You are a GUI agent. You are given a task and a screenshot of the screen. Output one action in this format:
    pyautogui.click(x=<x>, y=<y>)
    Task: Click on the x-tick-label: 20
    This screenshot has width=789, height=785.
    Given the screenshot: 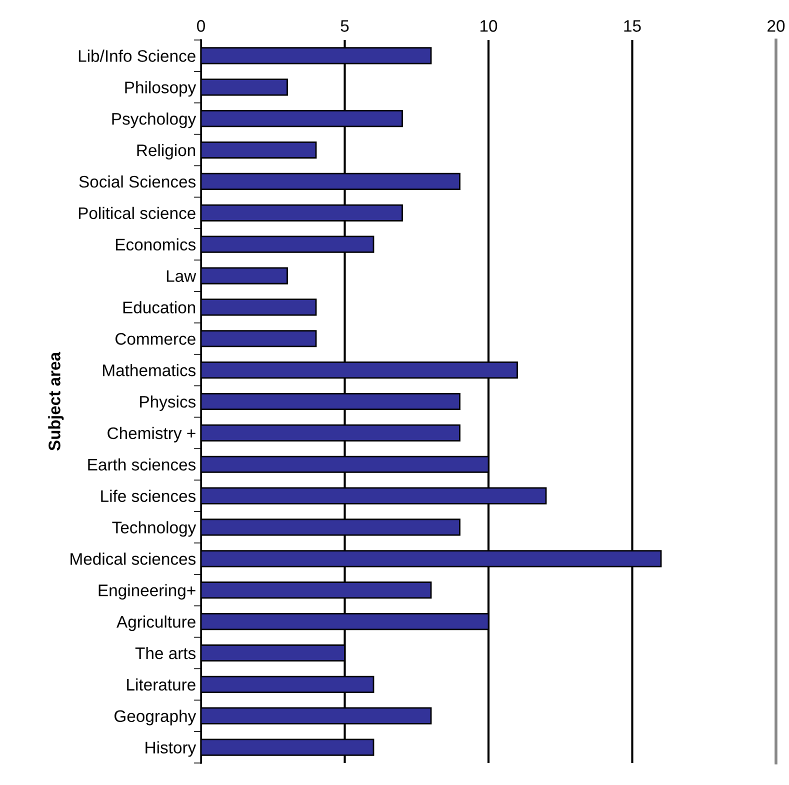 What is the action you would take?
    pyautogui.click(x=776, y=26)
    